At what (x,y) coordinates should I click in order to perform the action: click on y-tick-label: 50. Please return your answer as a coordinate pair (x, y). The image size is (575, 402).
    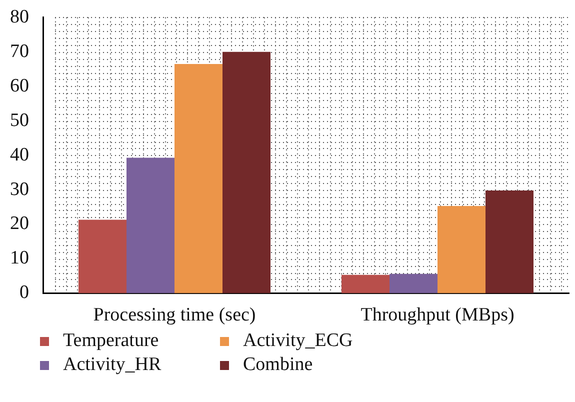
    Looking at the image, I should click on (19, 120).